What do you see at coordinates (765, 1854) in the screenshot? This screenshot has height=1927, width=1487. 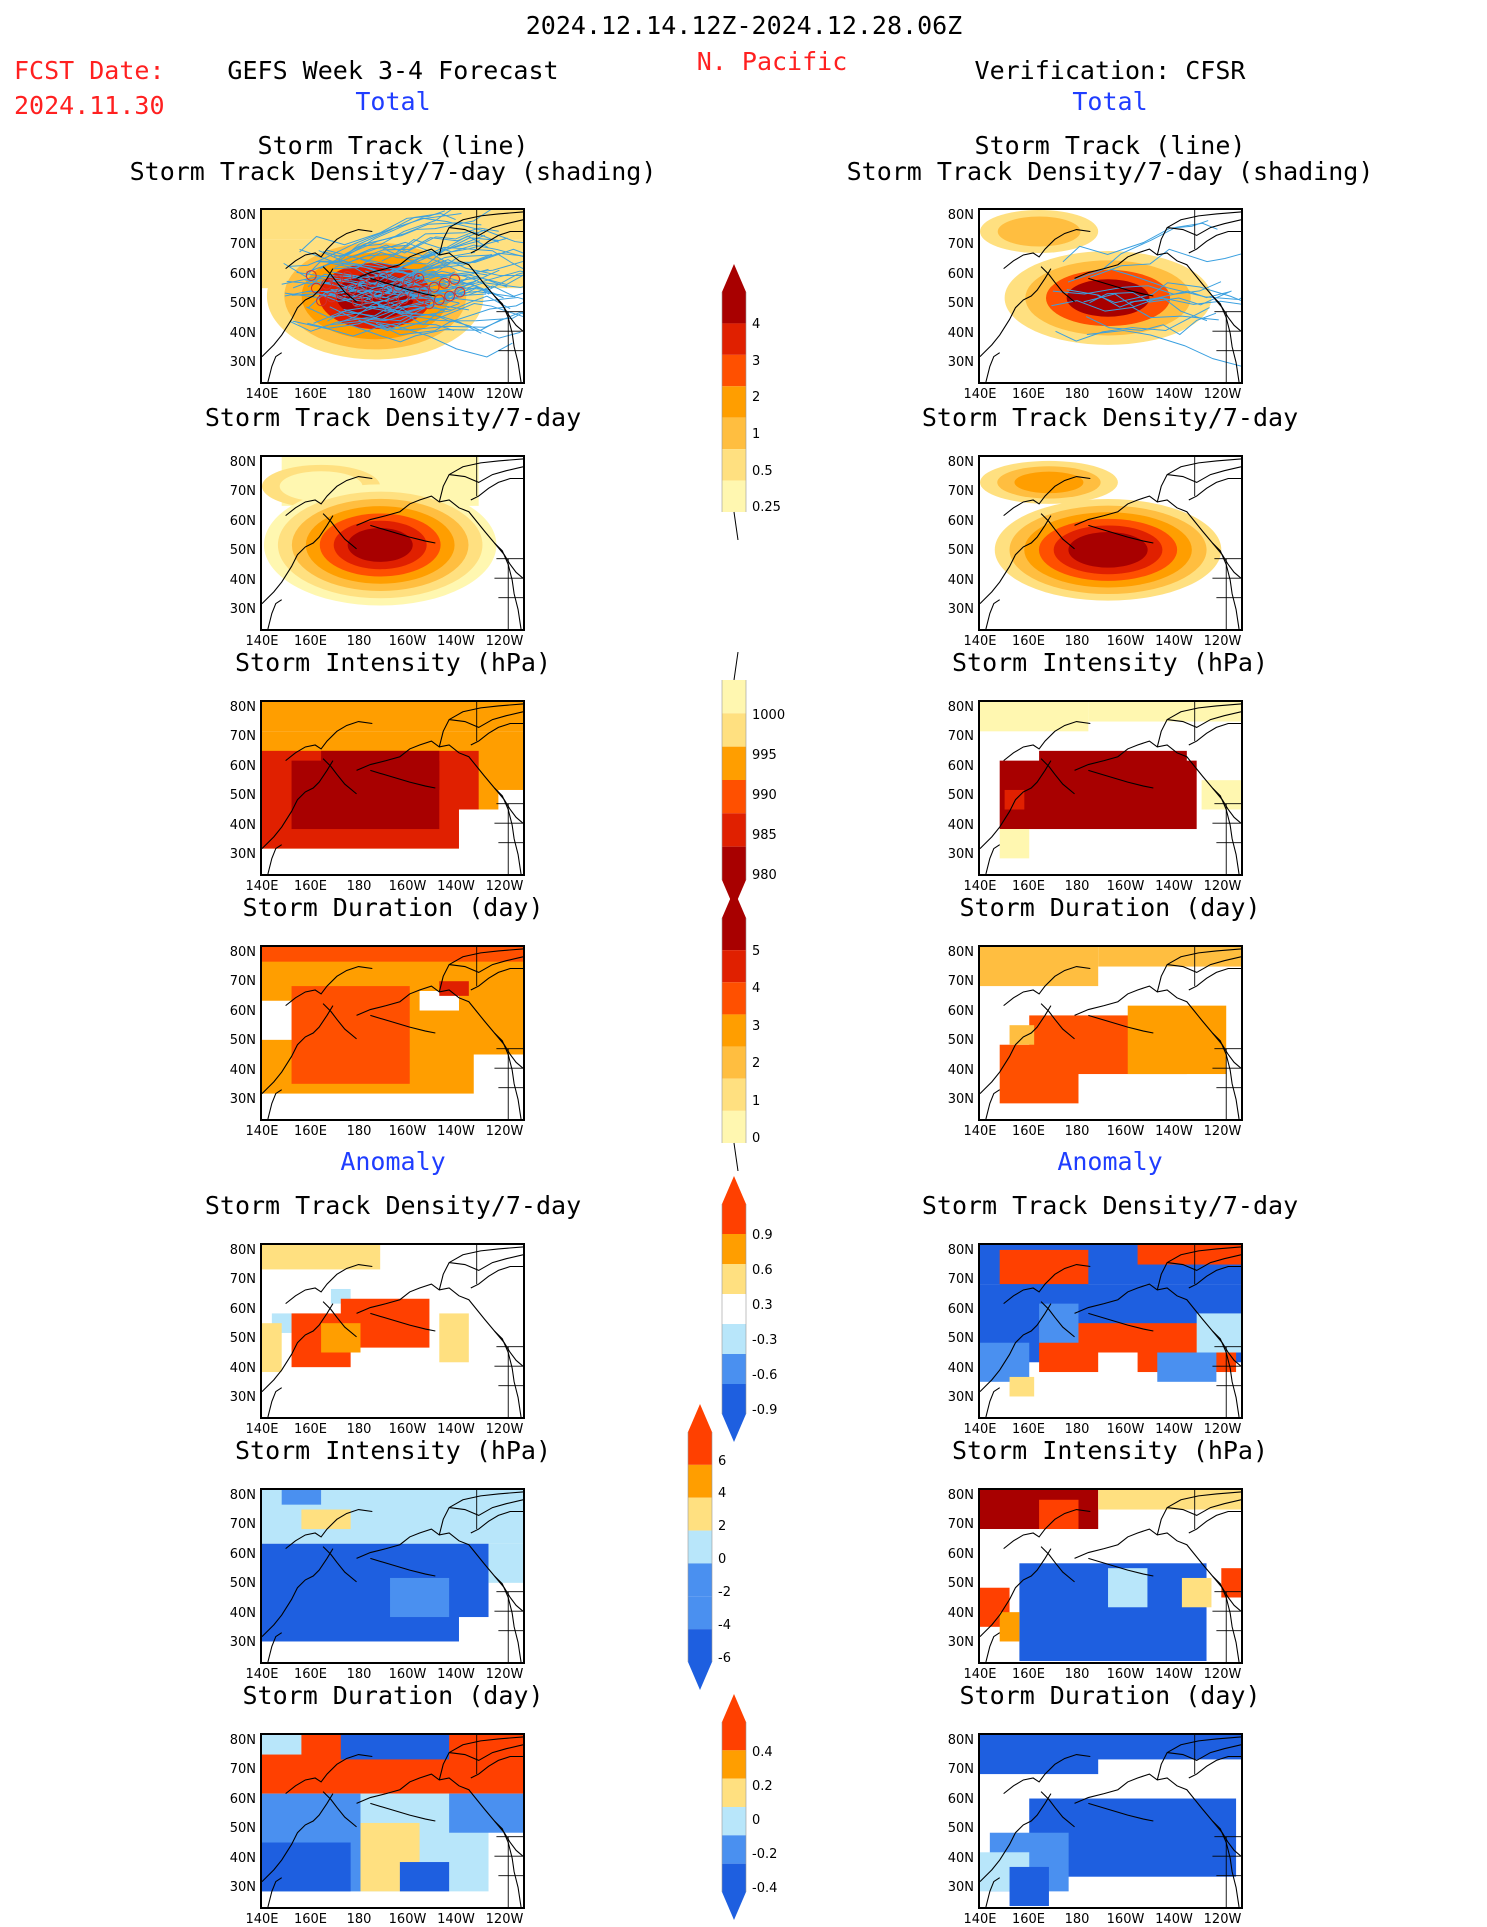 I see `colorbar-label: -0.2` at bounding box center [765, 1854].